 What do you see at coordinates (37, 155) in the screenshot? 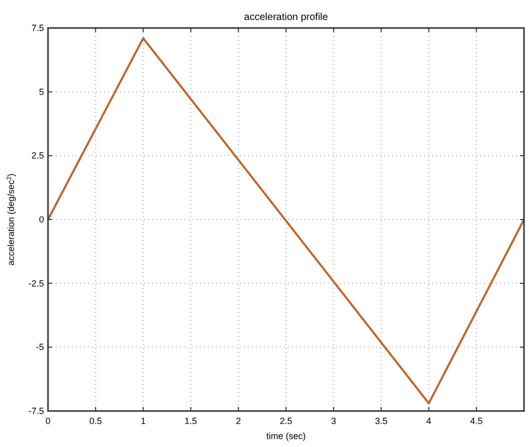
I see `y-tick-label: 2.5` at bounding box center [37, 155].